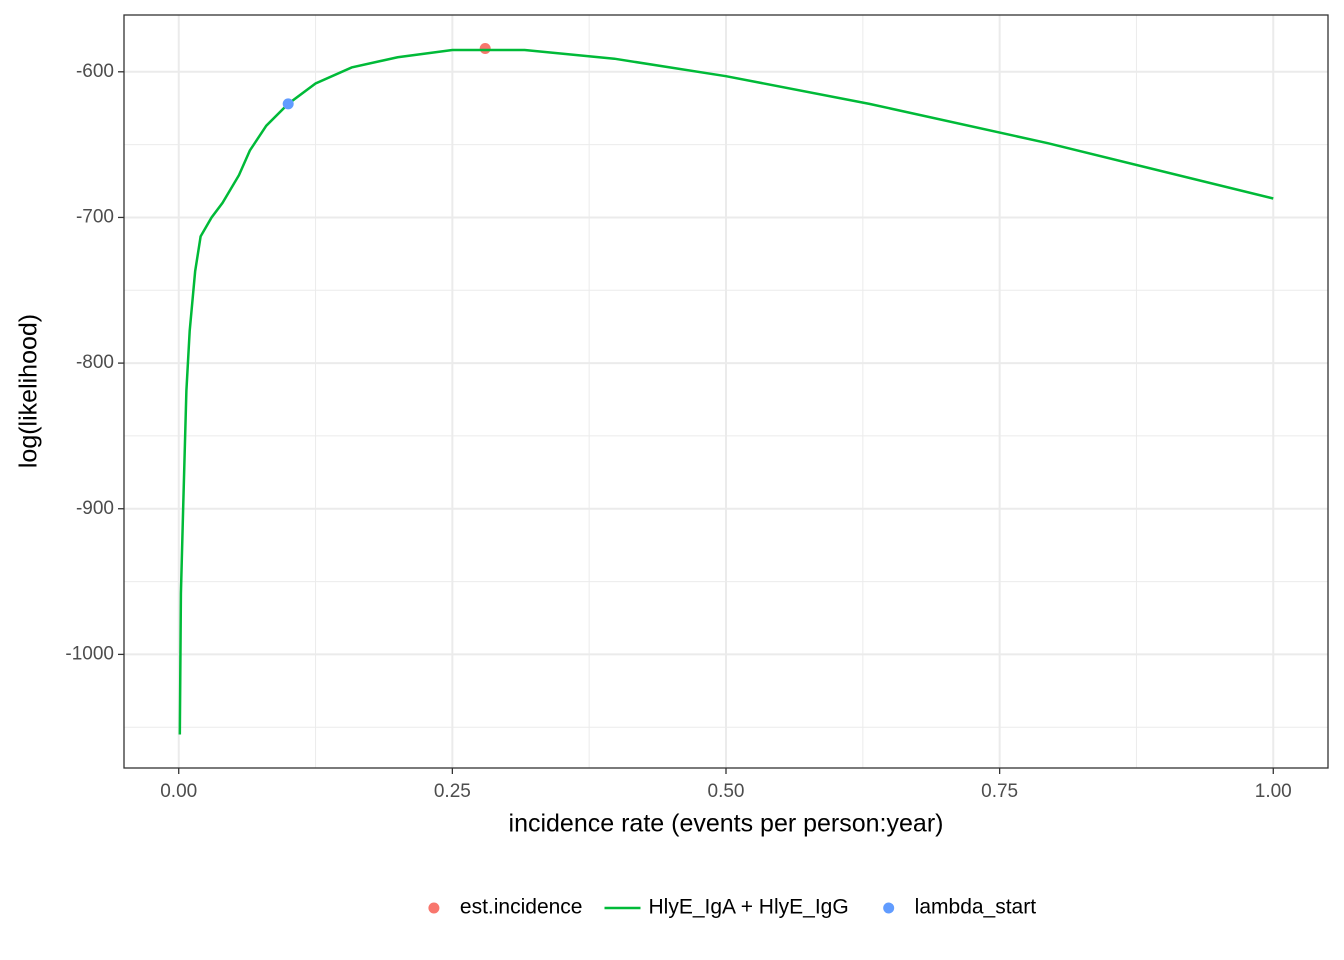 The width and height of the screenshot is (1344, 960). I want to click on y-tick-label: -600, so click(95, 71).